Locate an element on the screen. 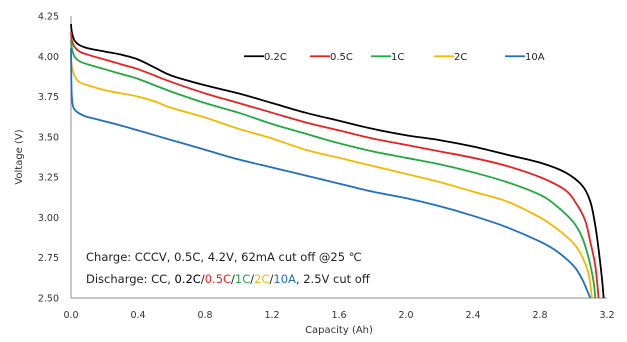 This screenshot has width=627, height=342. x-tick-label: 0.8 is located at coordinates (204, 315).